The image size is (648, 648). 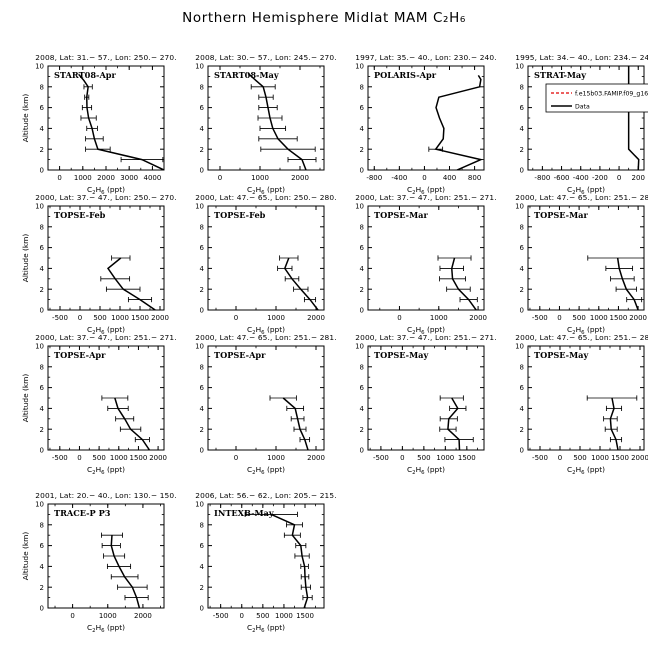 I want to click on panel-title: TRACE-P P3, so click(x=82, y=513).